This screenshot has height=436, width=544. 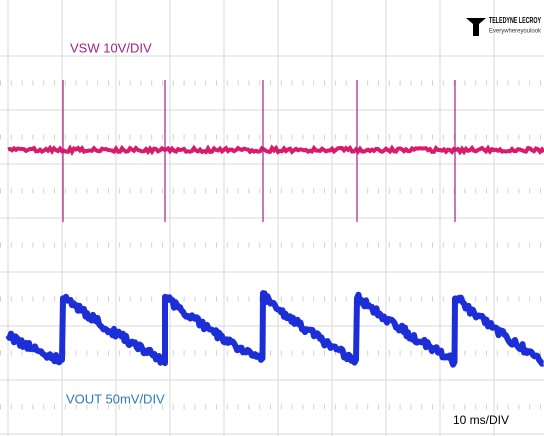 I want to click on timebase-label: 10 ms/DIV, so click(x=481, y=420).